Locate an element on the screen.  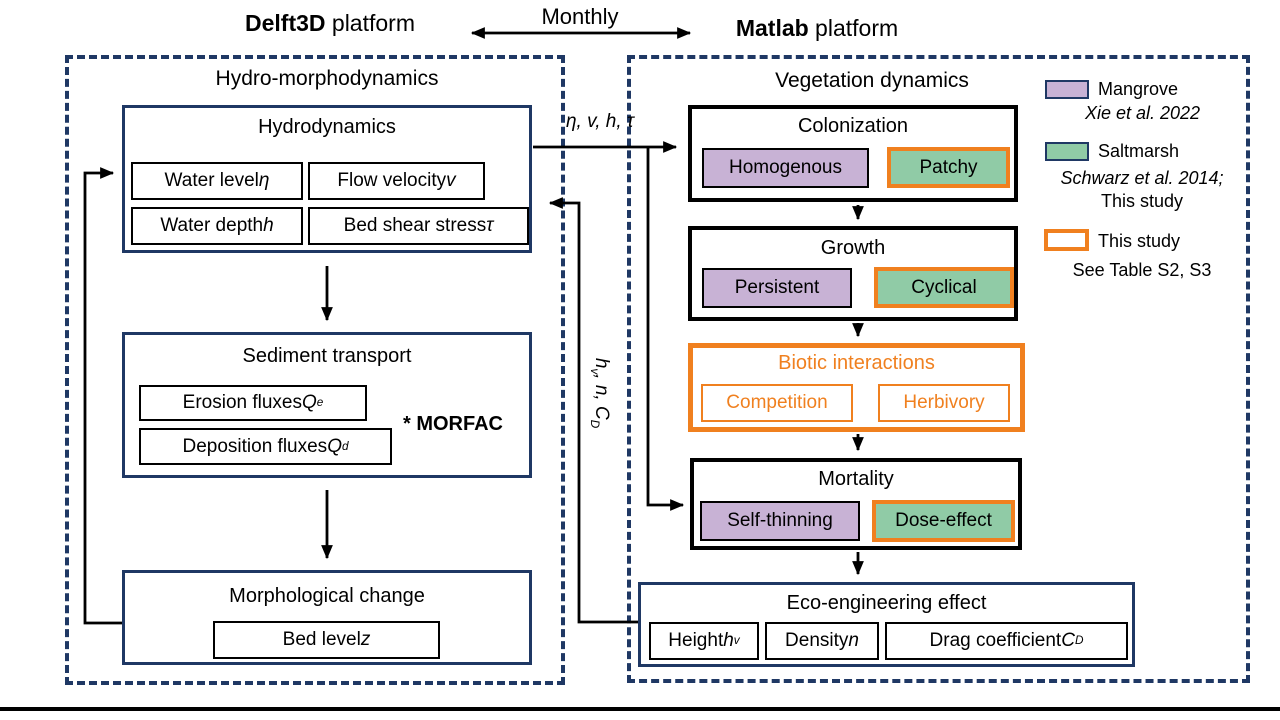
morfac-label: * MORFAC is located at coordinates (453, 424).